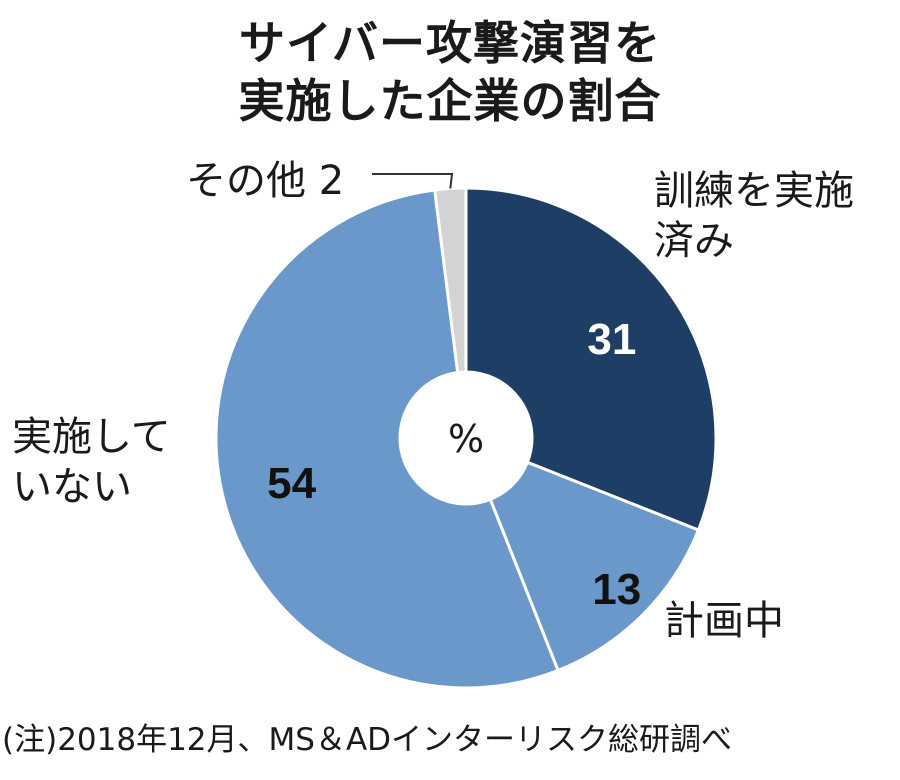  What do you see at coordinates (367, 740) in the screenshot?
I see `source-note: (注)2018年12月、MS＆ADインターリスク総研調べ` at bounding box center [367, 740].